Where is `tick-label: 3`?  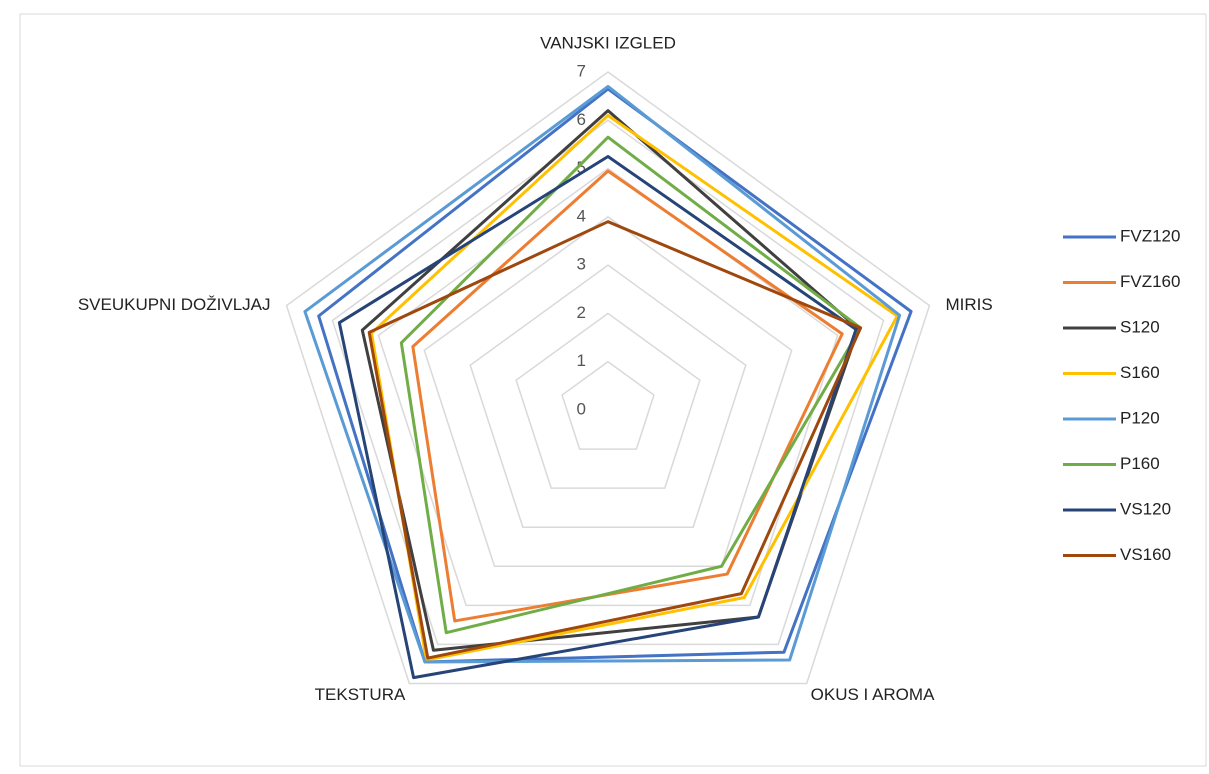
tick-label: 3 is located at coordinates (581, 264).